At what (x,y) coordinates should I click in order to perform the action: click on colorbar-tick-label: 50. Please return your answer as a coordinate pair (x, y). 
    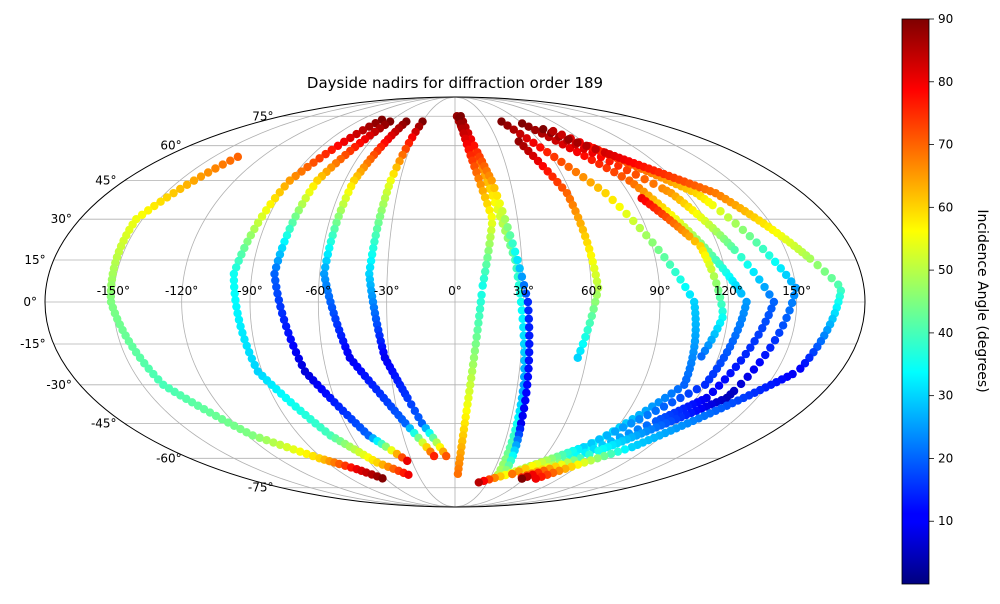
    Looking at the image, I should click on (945, 270).